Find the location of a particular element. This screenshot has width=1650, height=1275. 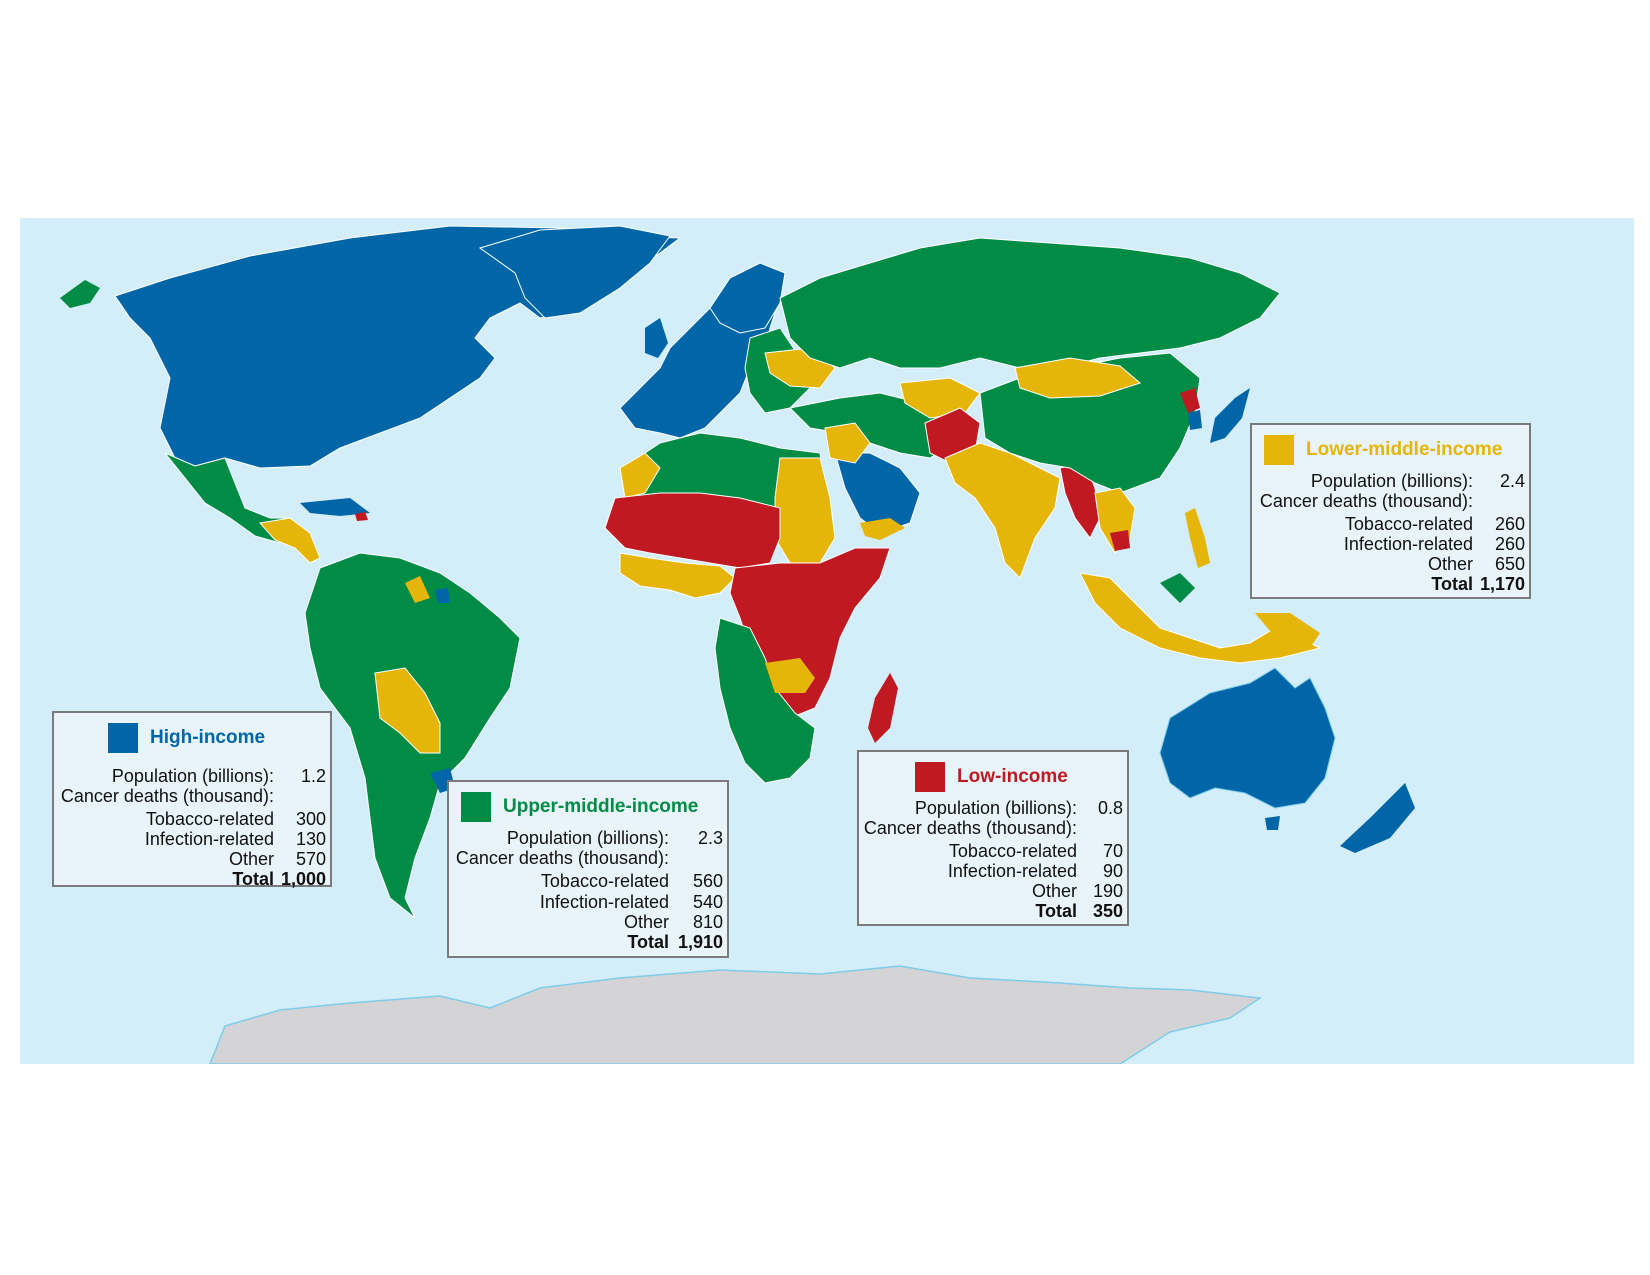

legend-header: Low-income is located at coordinates (993, 777).